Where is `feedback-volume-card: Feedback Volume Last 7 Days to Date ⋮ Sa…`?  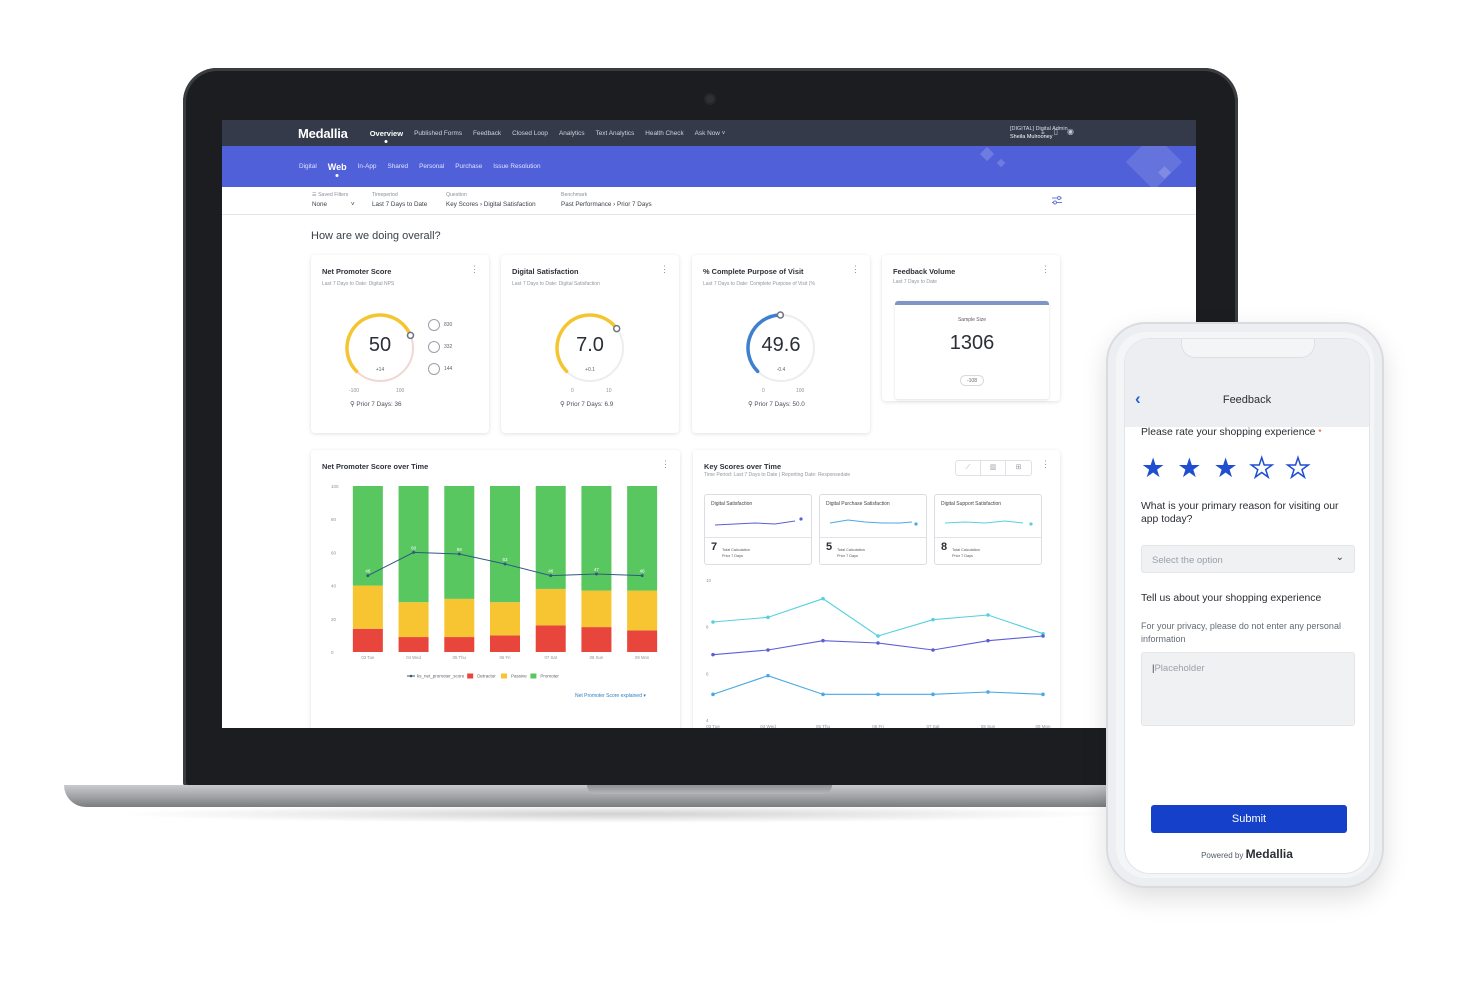
feedback-volume-card: Feedback Volume Last 7 Days to Date ⋮ Sa… is located at coordinates (971, 328).